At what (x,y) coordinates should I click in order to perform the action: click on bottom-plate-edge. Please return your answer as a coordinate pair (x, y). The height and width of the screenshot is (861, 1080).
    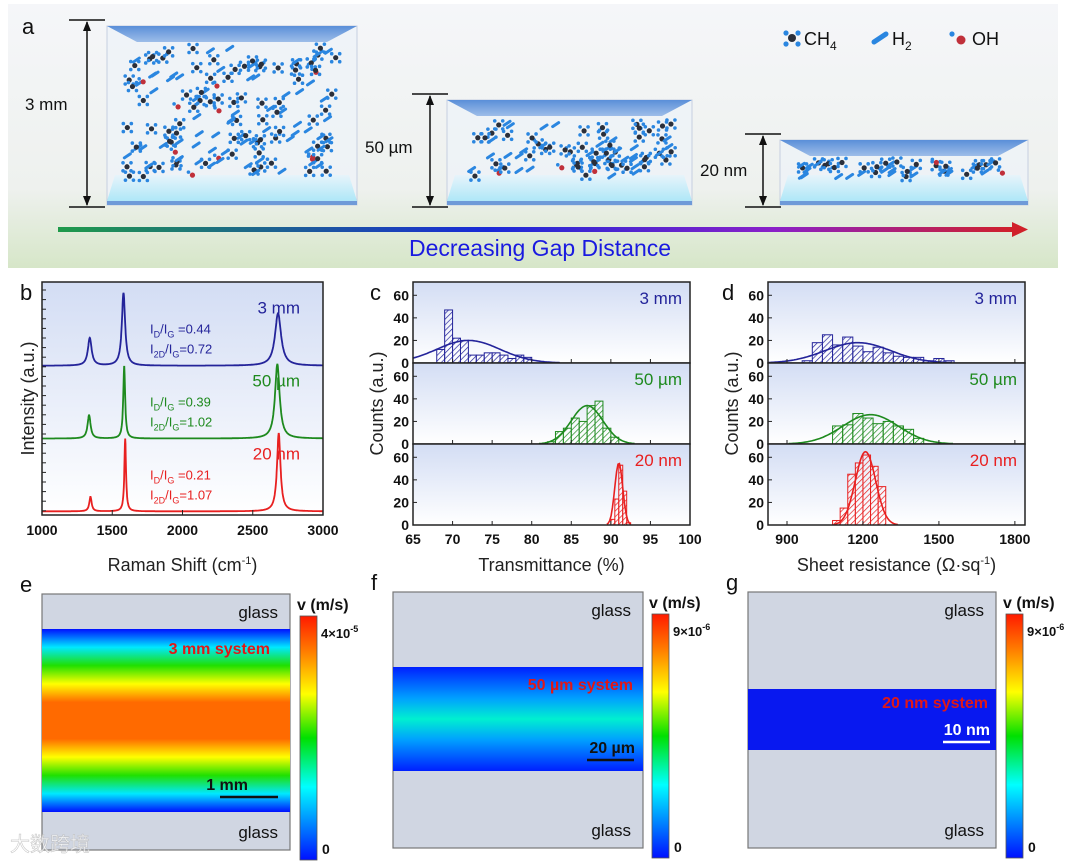
    Looking at the image, I should click on (232, 203).